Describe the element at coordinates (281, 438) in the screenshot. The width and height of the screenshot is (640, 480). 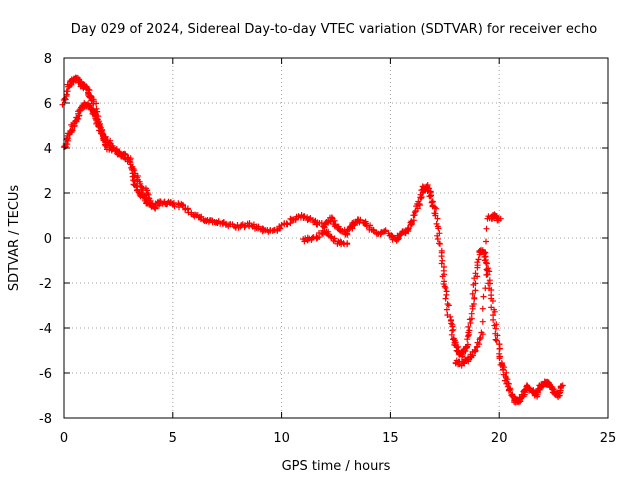
I see `x-tick-label: 10` at that location.